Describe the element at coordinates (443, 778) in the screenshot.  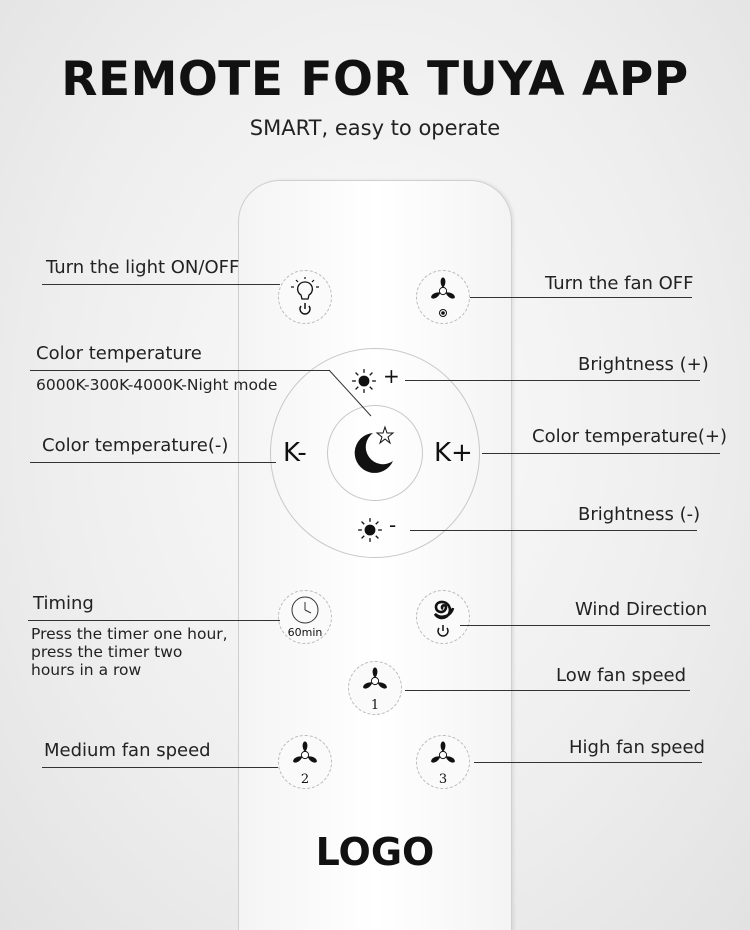
I see `speed-3-label: 3` at that location.